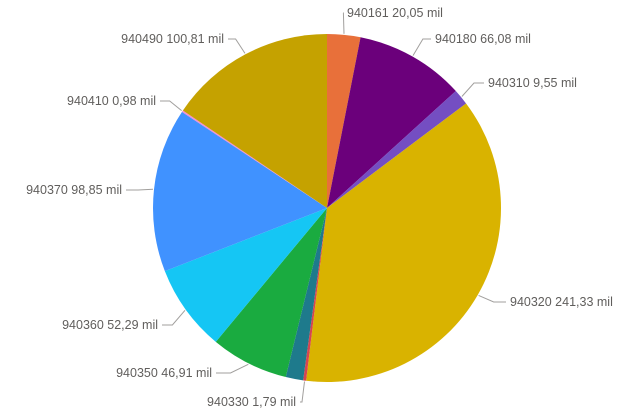 The width and height of the screenshot is (633, 413). Describe the element at coordinates (251, 402) in the screenshot. I see `slice-label-940330: 940330 1,79 mil` at that location.